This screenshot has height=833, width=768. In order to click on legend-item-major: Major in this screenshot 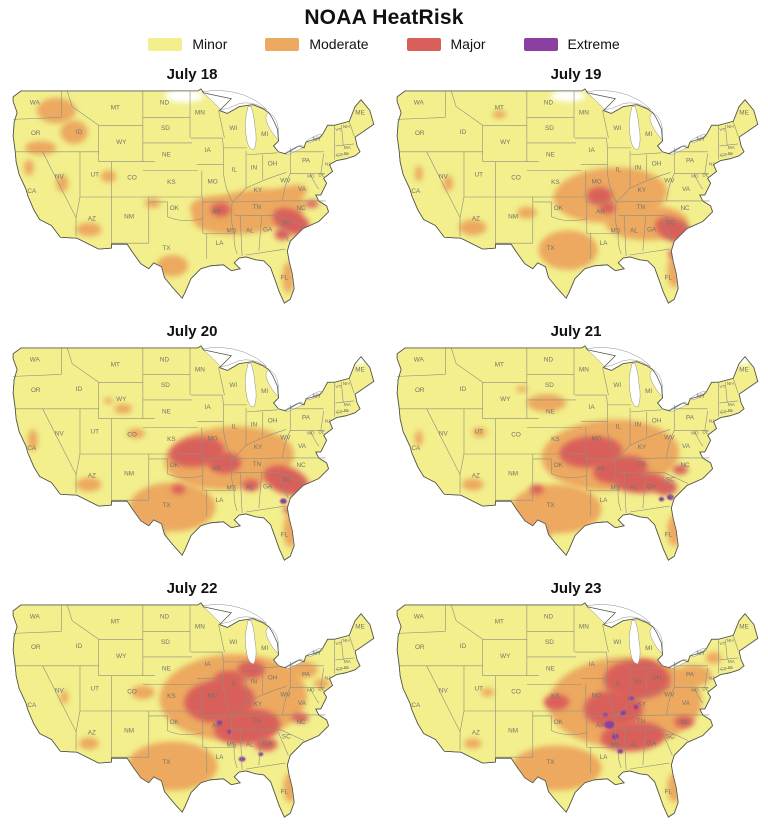, I will do `click(446, 44)`.